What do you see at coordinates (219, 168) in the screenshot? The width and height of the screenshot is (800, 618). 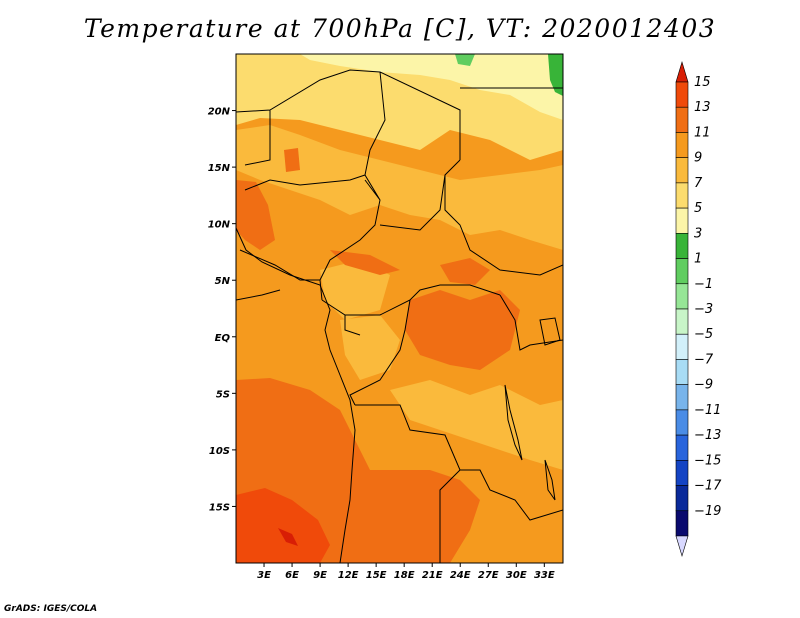 I see `lat-tick-label: 15N` at bounding box center [219, 168].